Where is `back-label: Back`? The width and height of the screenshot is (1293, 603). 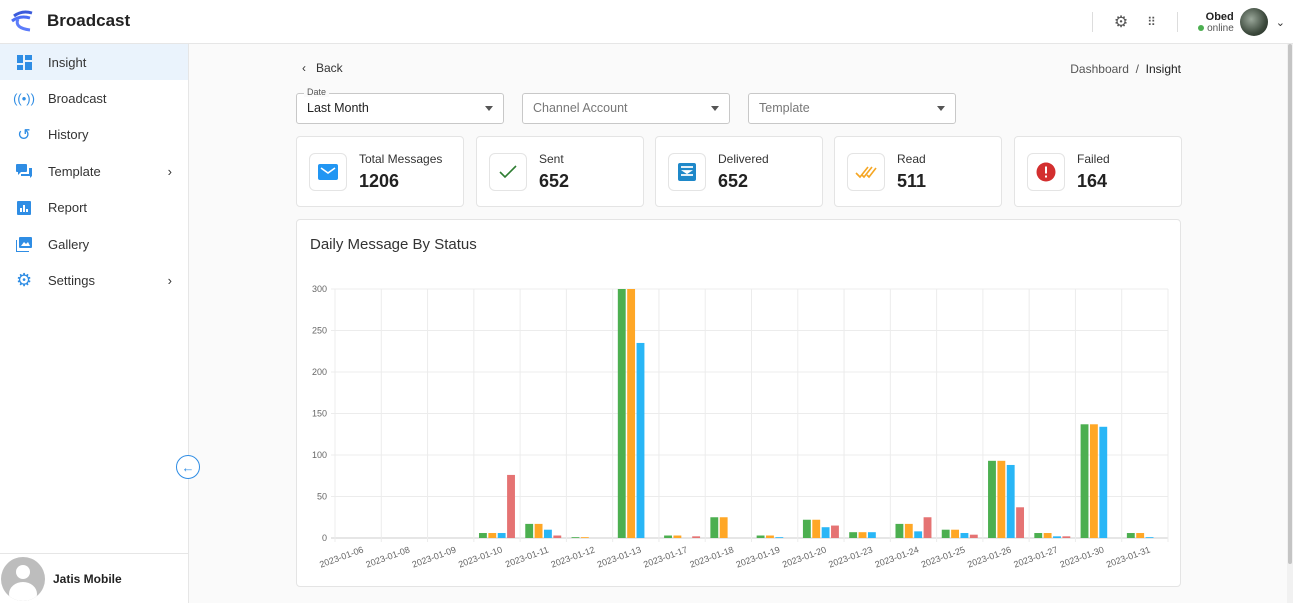
back-label: Back is located at coordinates (329, 68).